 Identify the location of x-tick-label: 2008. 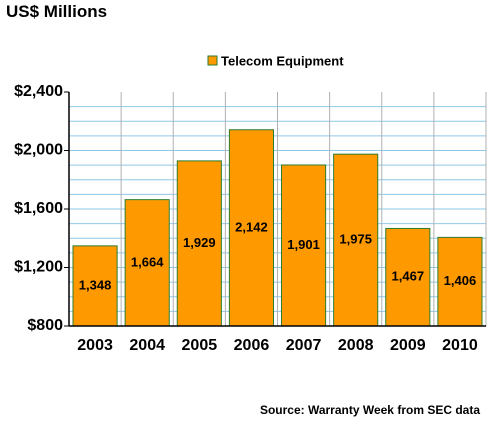
(356, 345).